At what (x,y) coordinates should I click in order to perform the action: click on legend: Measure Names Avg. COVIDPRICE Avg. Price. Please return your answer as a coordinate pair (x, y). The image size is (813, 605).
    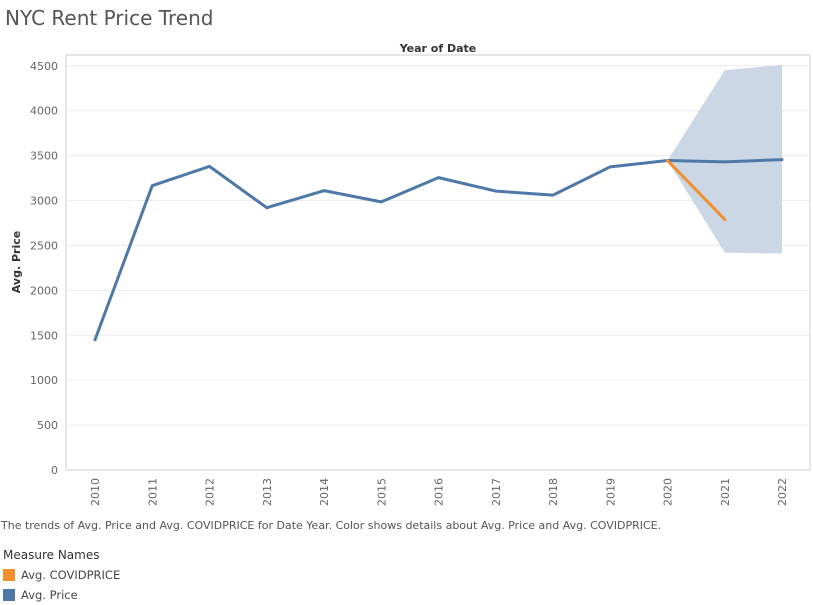
    Looking at the image, I should click on (61, 576).